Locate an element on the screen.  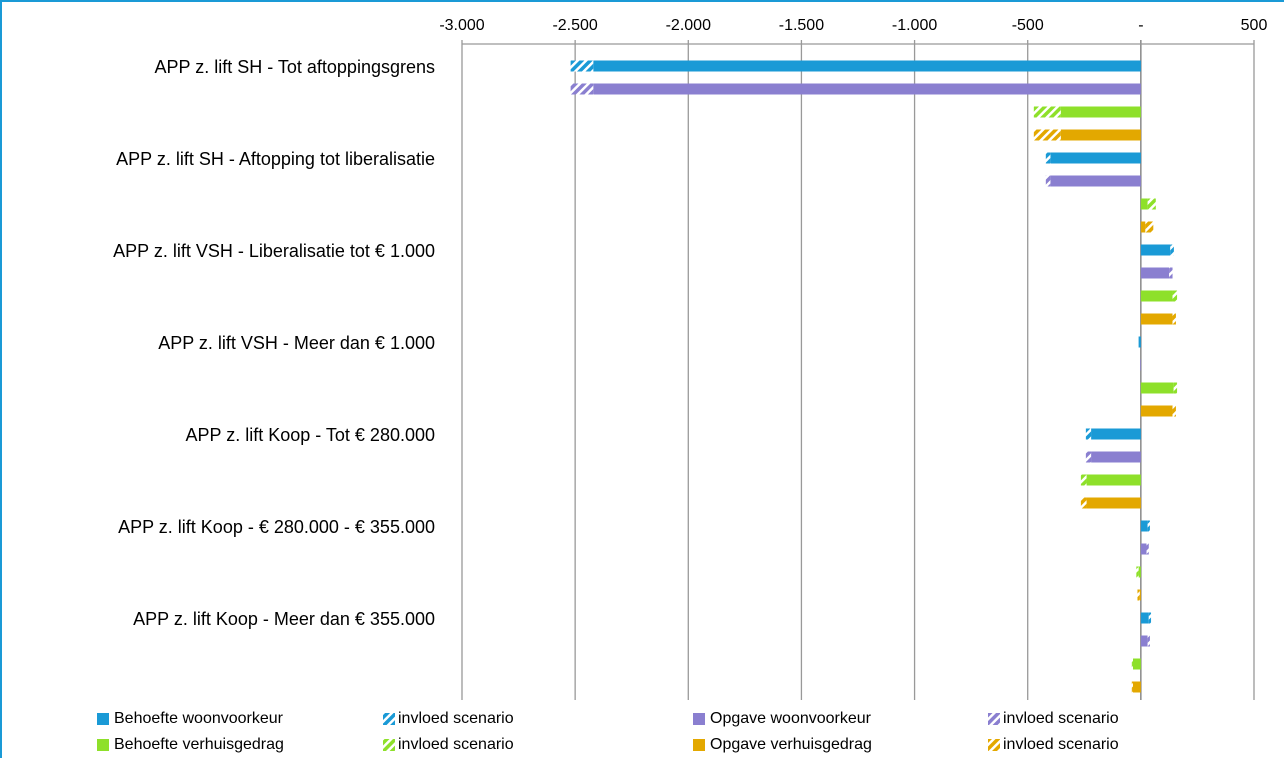
x-tick-label: -1.500 is located at coordinates (801, 25).